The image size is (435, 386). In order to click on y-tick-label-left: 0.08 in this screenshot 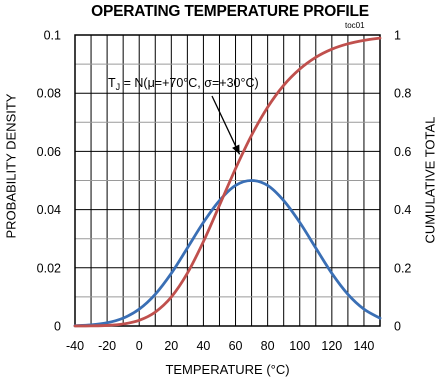, I will do `click(49, 94)`.